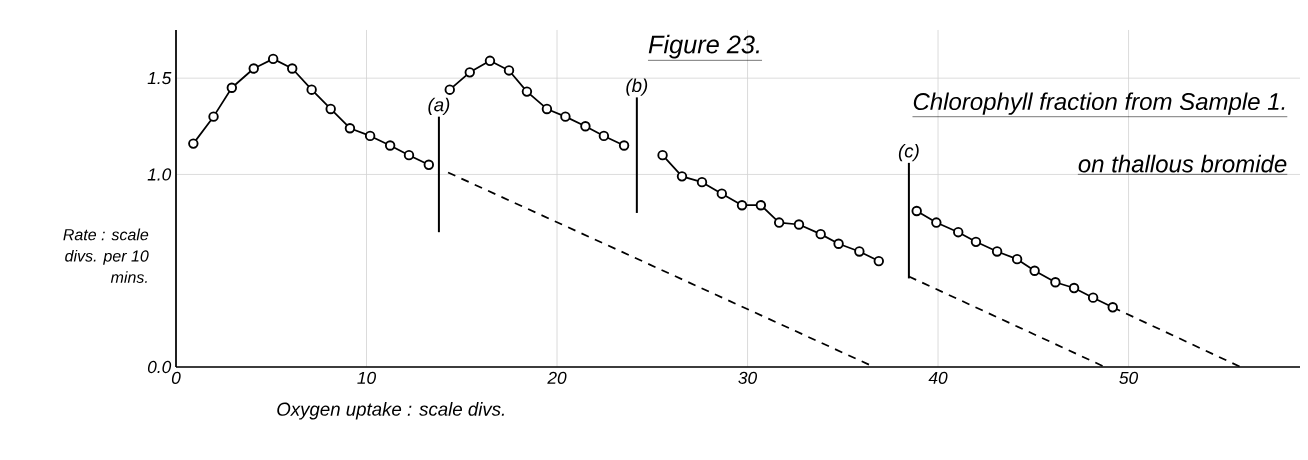 Image resolution: width=1308 pixels, height=460 pixels. Describe the element at coordinates (1129, 377) in the screenshot. I see `x-tick-label: 50` at that location.